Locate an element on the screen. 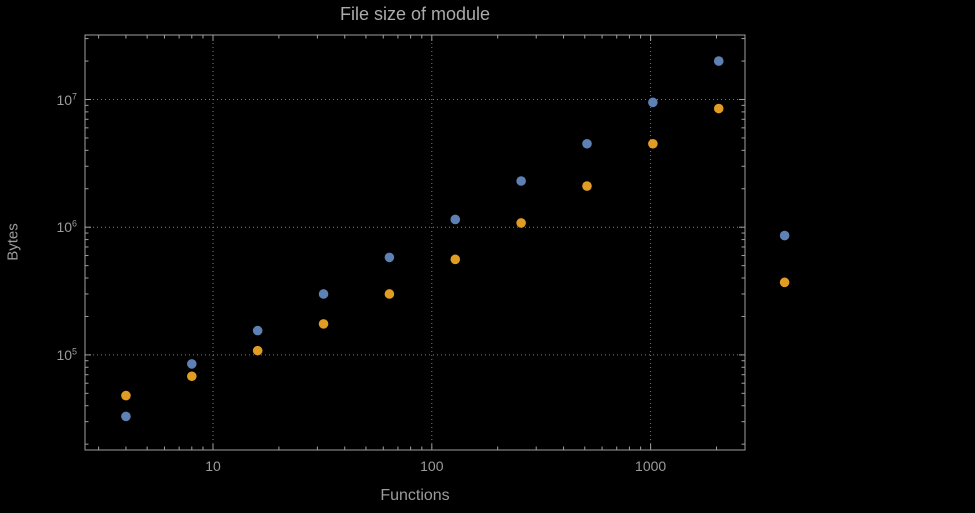 Image resolution: width=975 pixels, height=513 pixels. y-tick-label: 10⁷ is located at coordinates (66, 99).